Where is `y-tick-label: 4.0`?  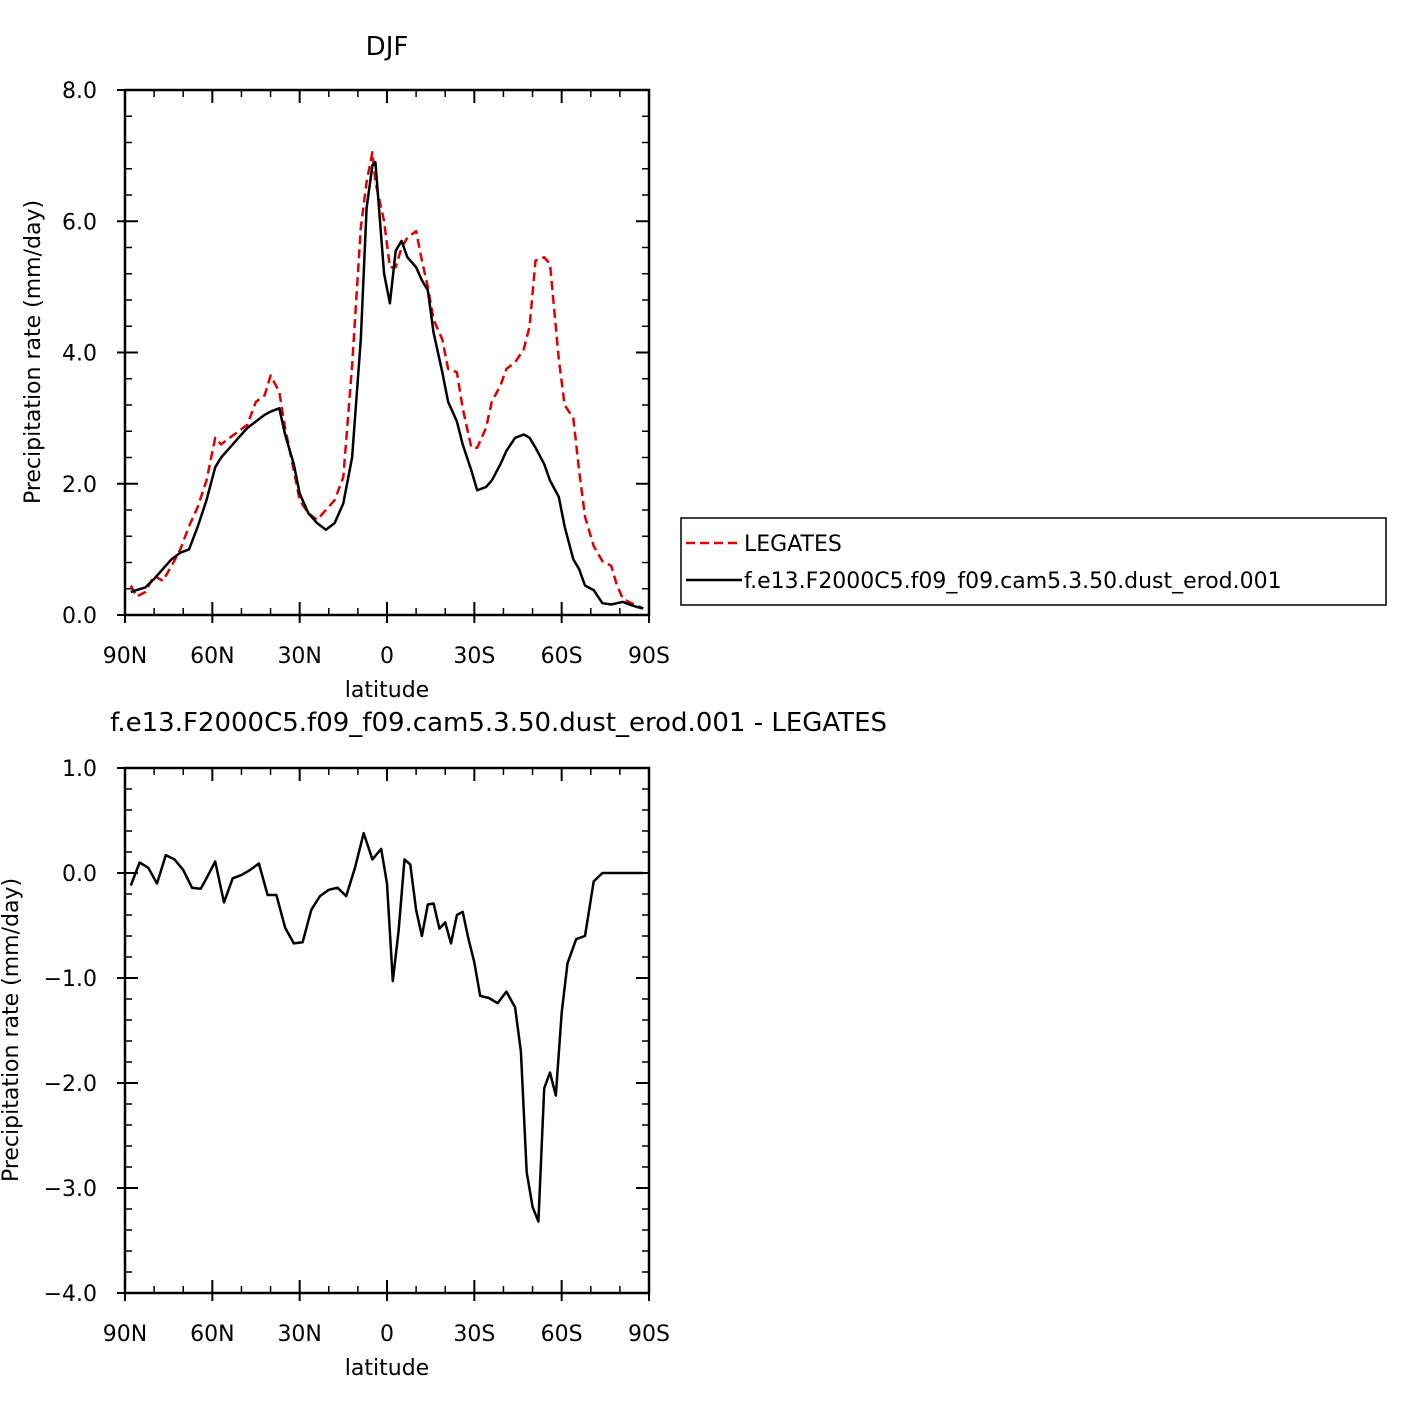 y-tick-label: 4.0 is located at coordinates (79, 354).